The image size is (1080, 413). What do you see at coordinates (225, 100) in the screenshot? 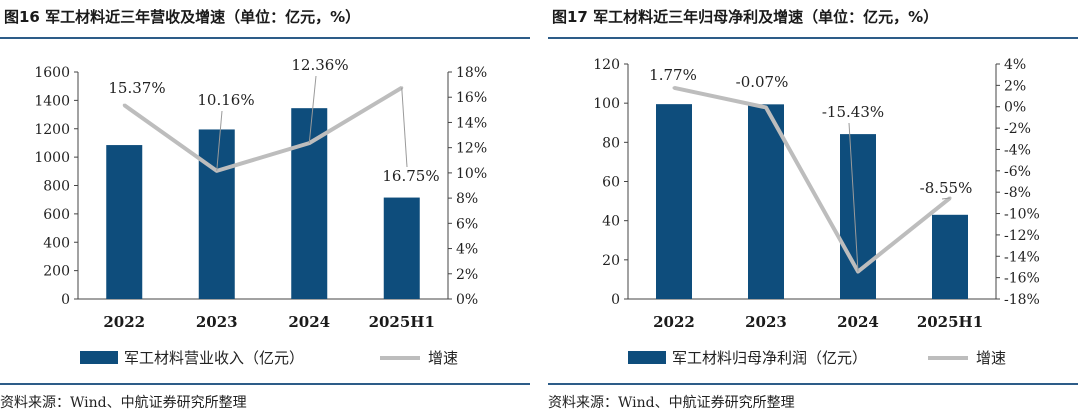
I see `data-label: 10.16%` at bounding box center [225, 100].